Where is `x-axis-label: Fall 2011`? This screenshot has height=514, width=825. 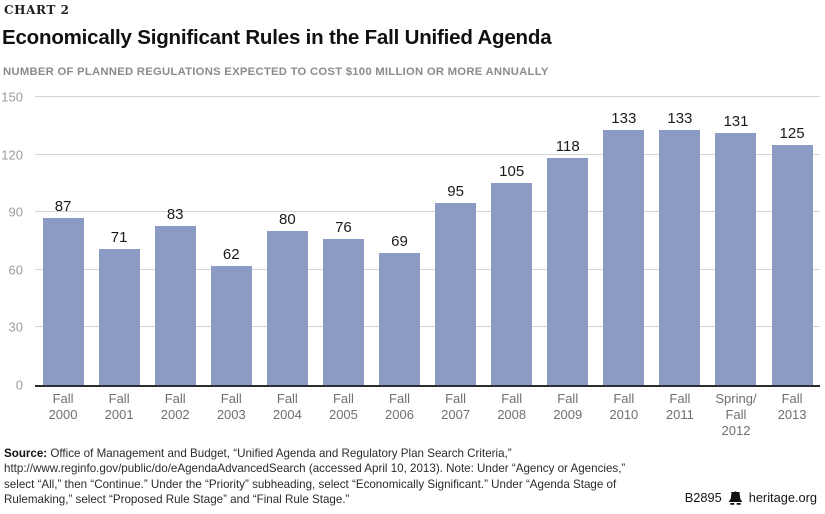 x-axis-label: Fall 2011 is located at coordinates (679, 406).